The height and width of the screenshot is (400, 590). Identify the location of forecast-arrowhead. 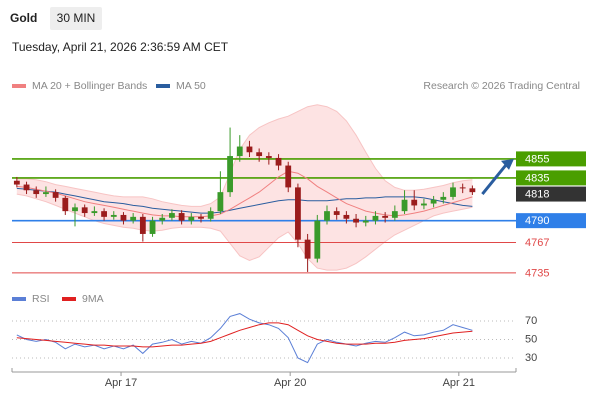
(507, 164).